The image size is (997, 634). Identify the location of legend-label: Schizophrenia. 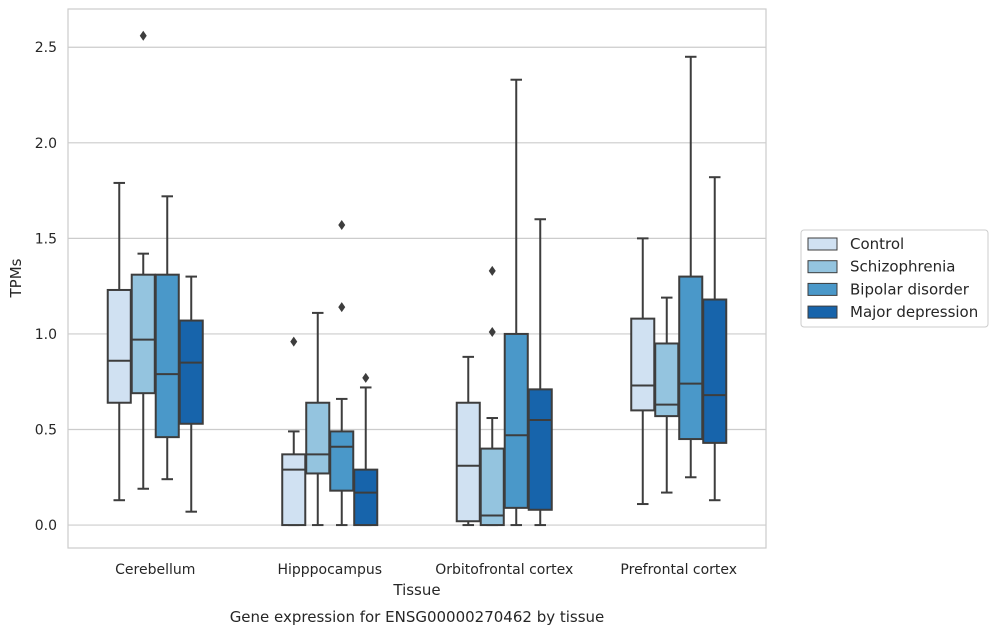
(902, 267).